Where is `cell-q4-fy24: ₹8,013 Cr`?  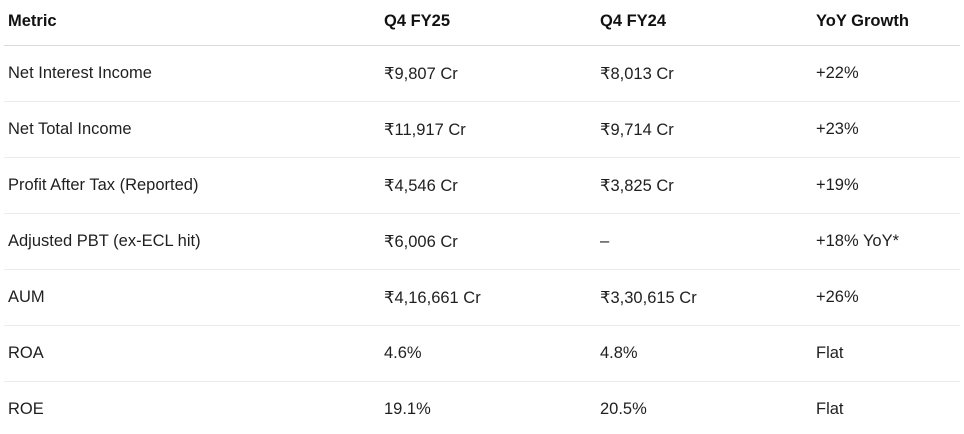 cell-q4-fy24: ₹8,013 Cr is located at coordinates (704, 73).